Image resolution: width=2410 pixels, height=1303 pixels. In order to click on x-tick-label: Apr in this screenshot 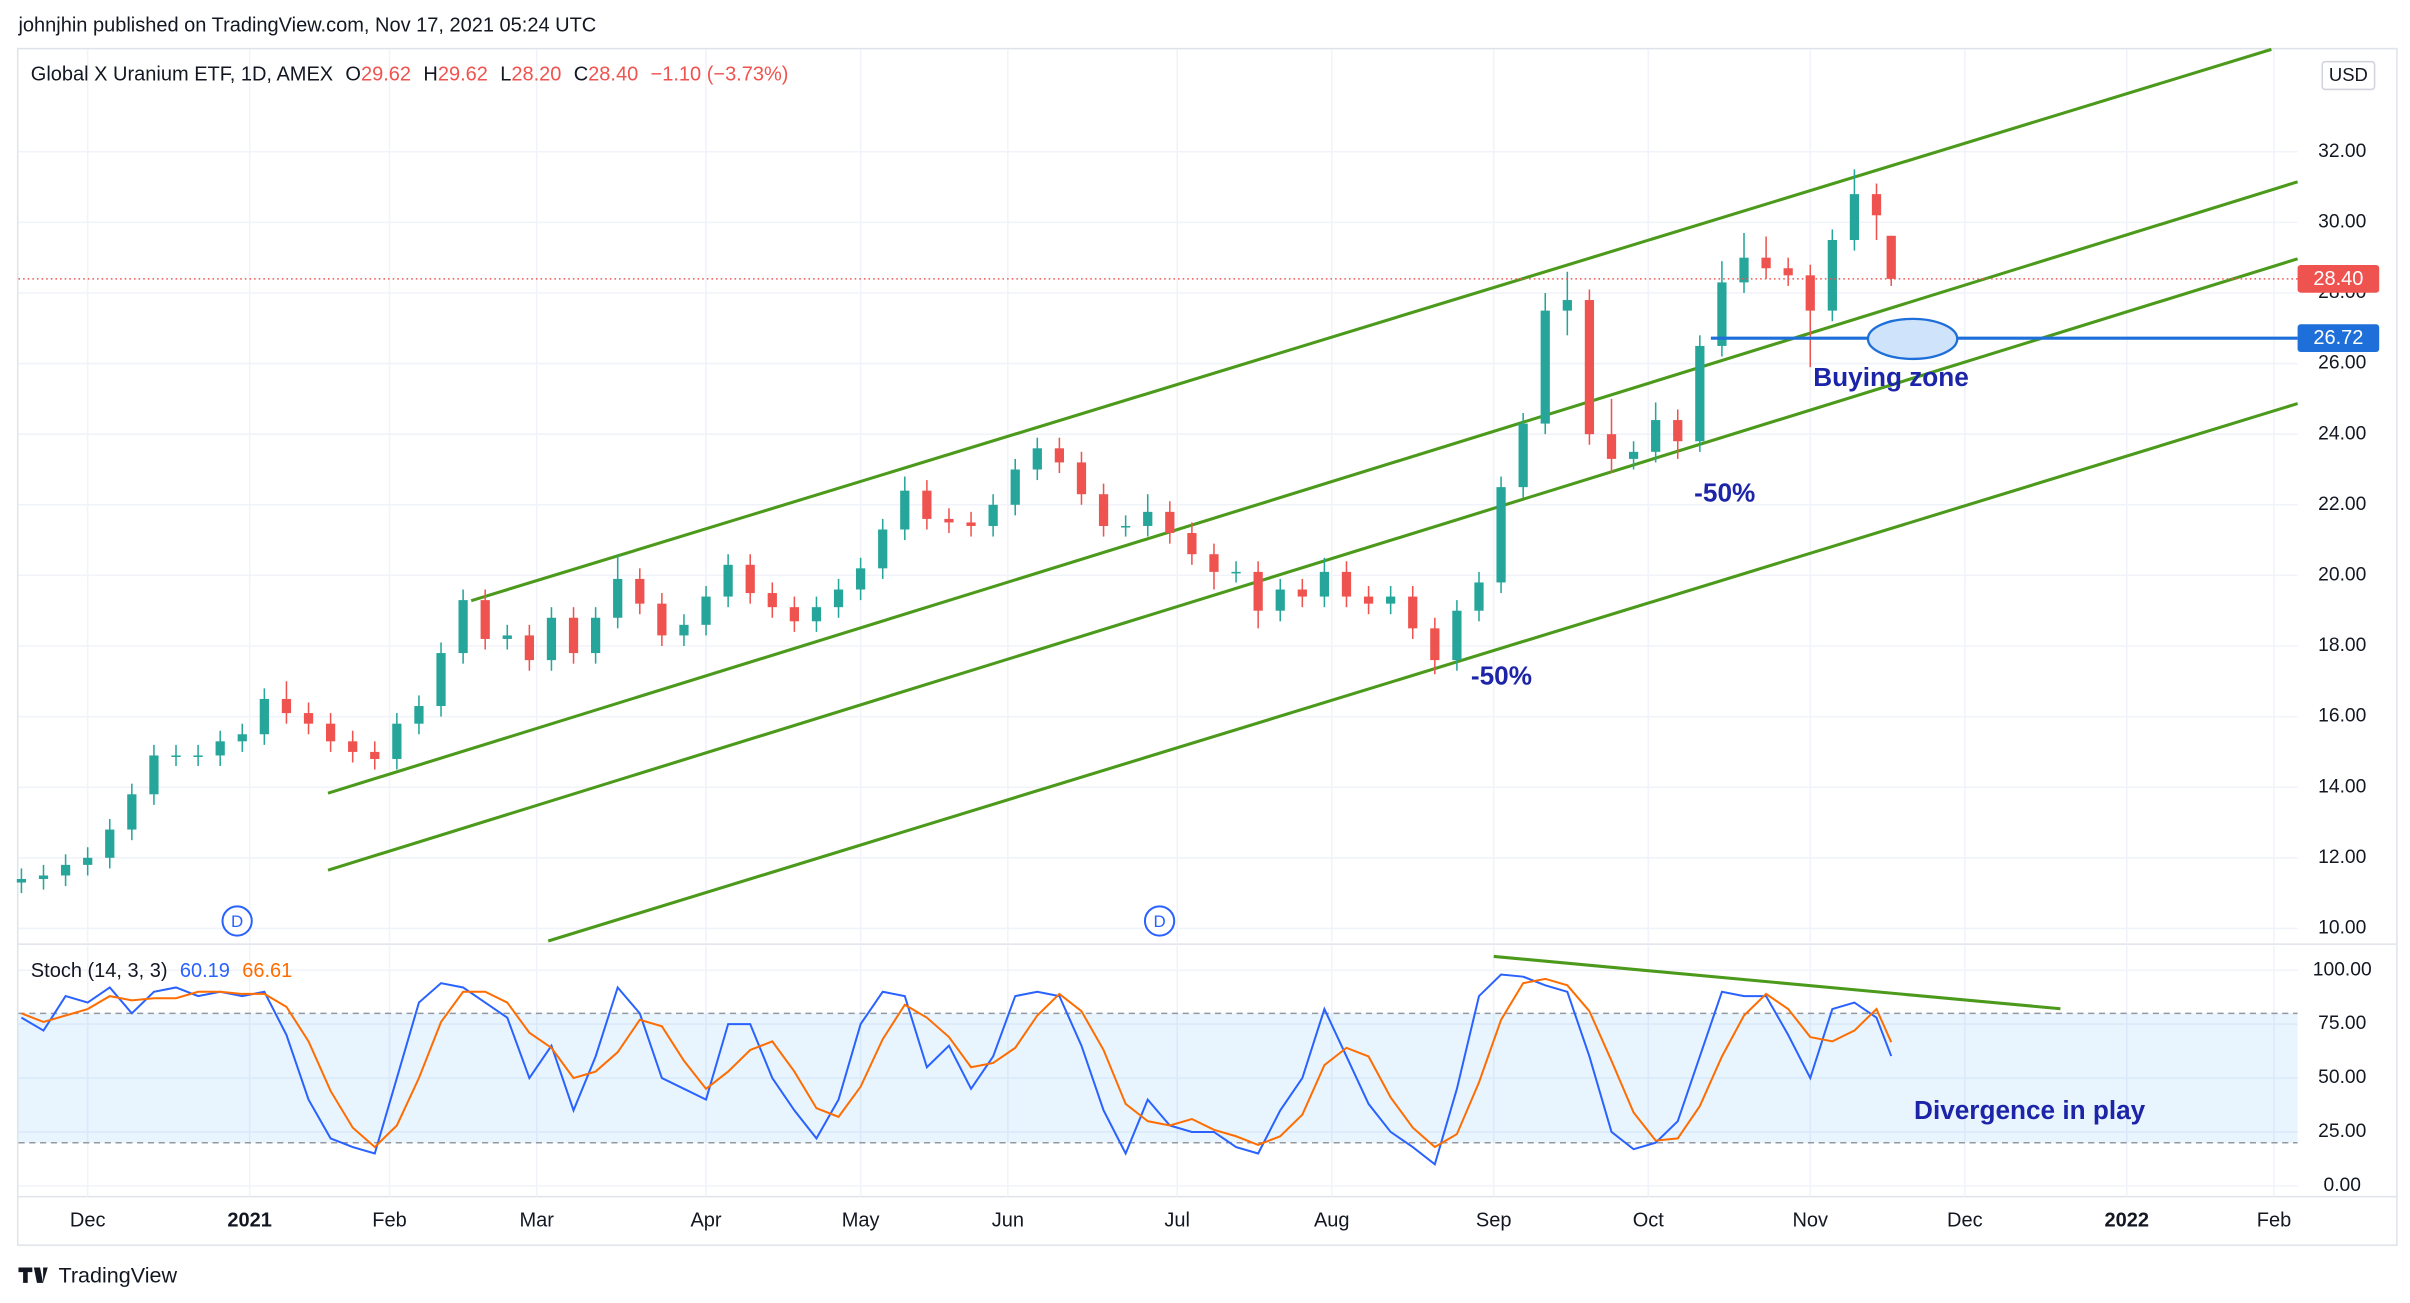, I will do `click(705, 1221)`.